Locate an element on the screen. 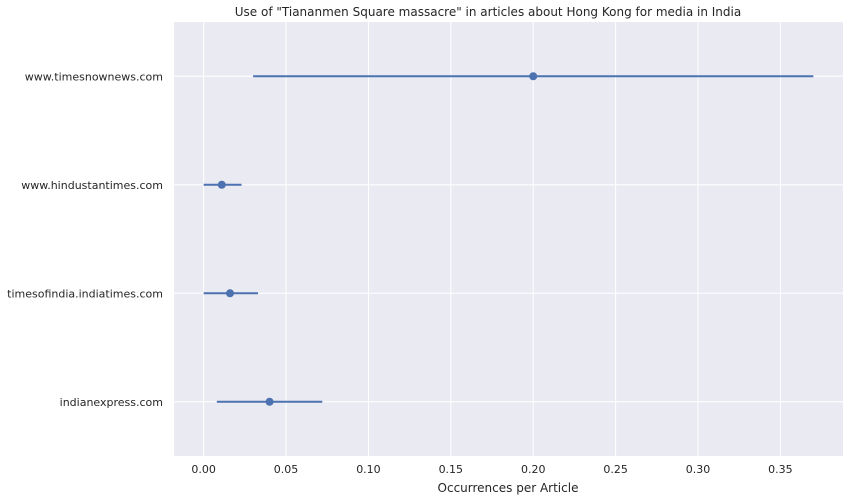 The height and width of the screenshot is (501, 850). x-tick-label: 0.35 is located at coordinates (780, 469).